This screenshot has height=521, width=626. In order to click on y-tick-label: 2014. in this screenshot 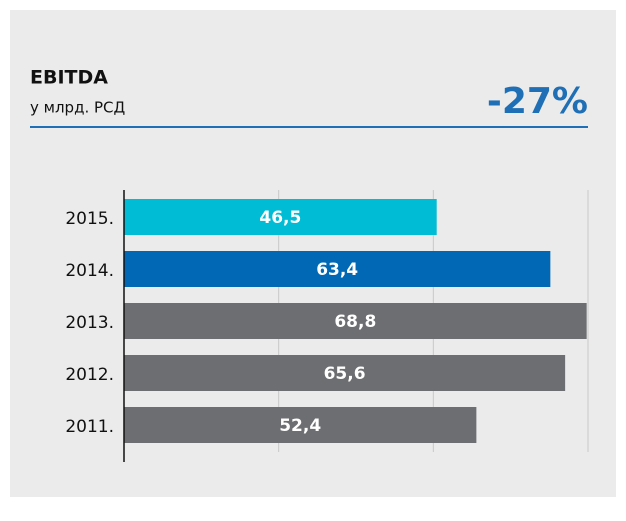, I will do `click(89, 271)`.